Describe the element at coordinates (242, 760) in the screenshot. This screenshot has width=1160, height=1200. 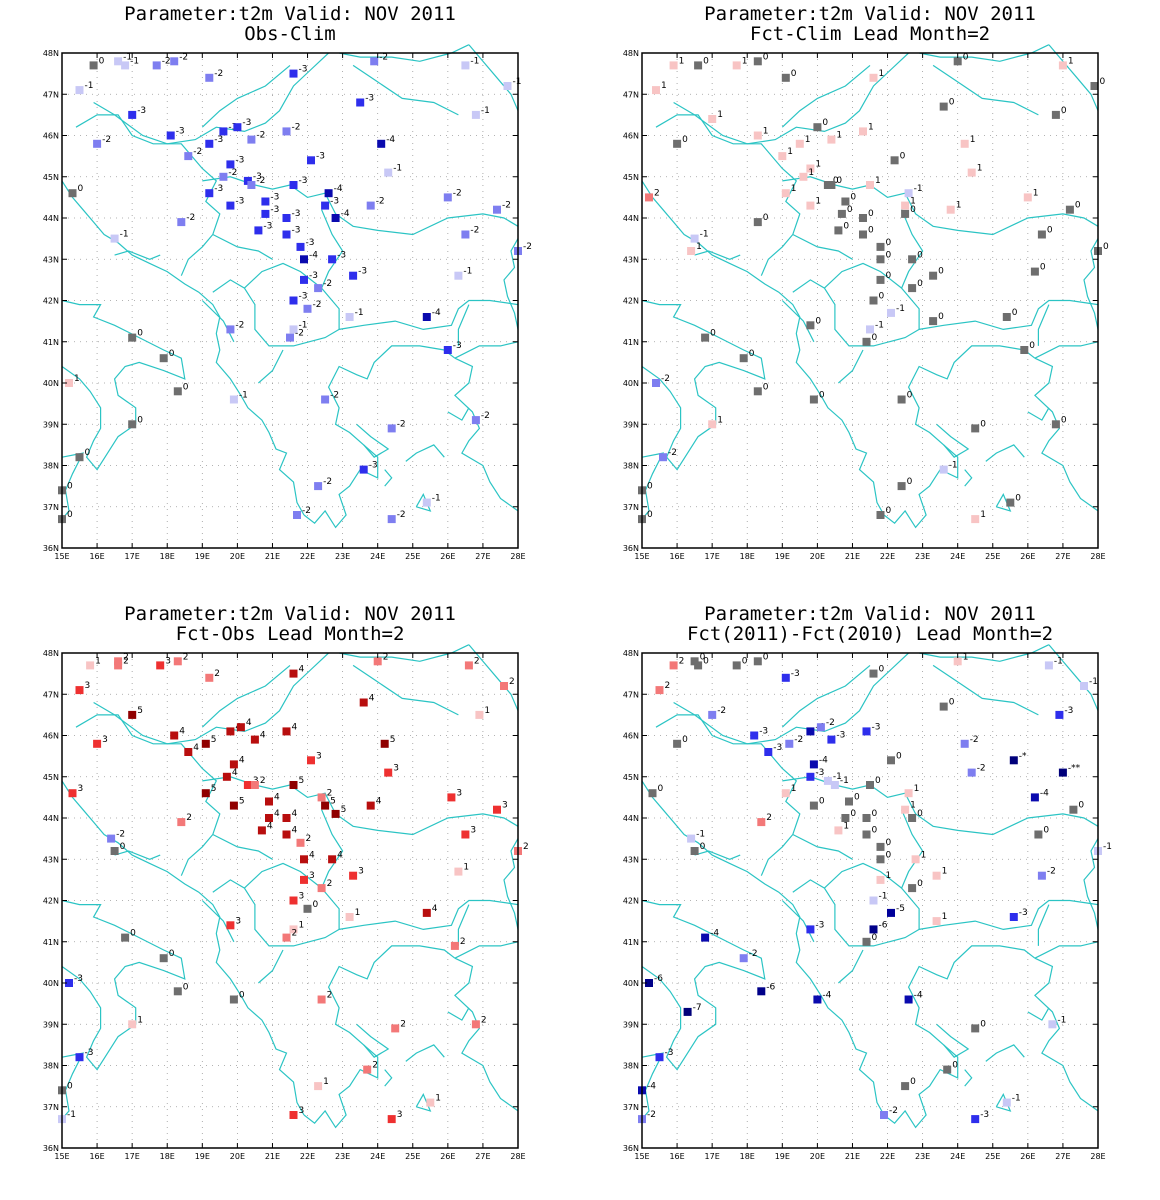
I see `station-value-label: 4` at that location.